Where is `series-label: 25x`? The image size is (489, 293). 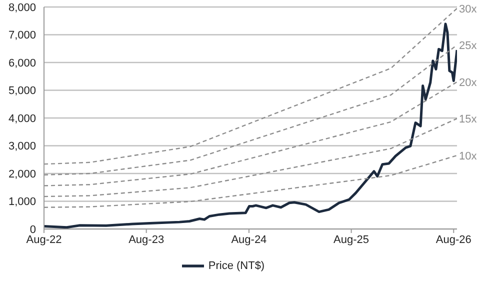 series-label: 25x is located at coordinates (468, 46).